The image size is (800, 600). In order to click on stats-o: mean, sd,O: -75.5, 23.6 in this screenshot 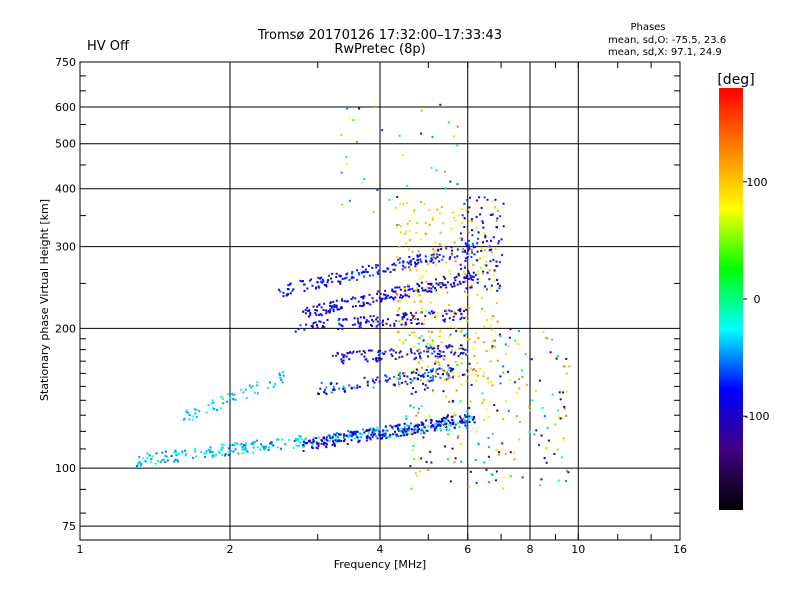, I will do `click(667, 40)`.